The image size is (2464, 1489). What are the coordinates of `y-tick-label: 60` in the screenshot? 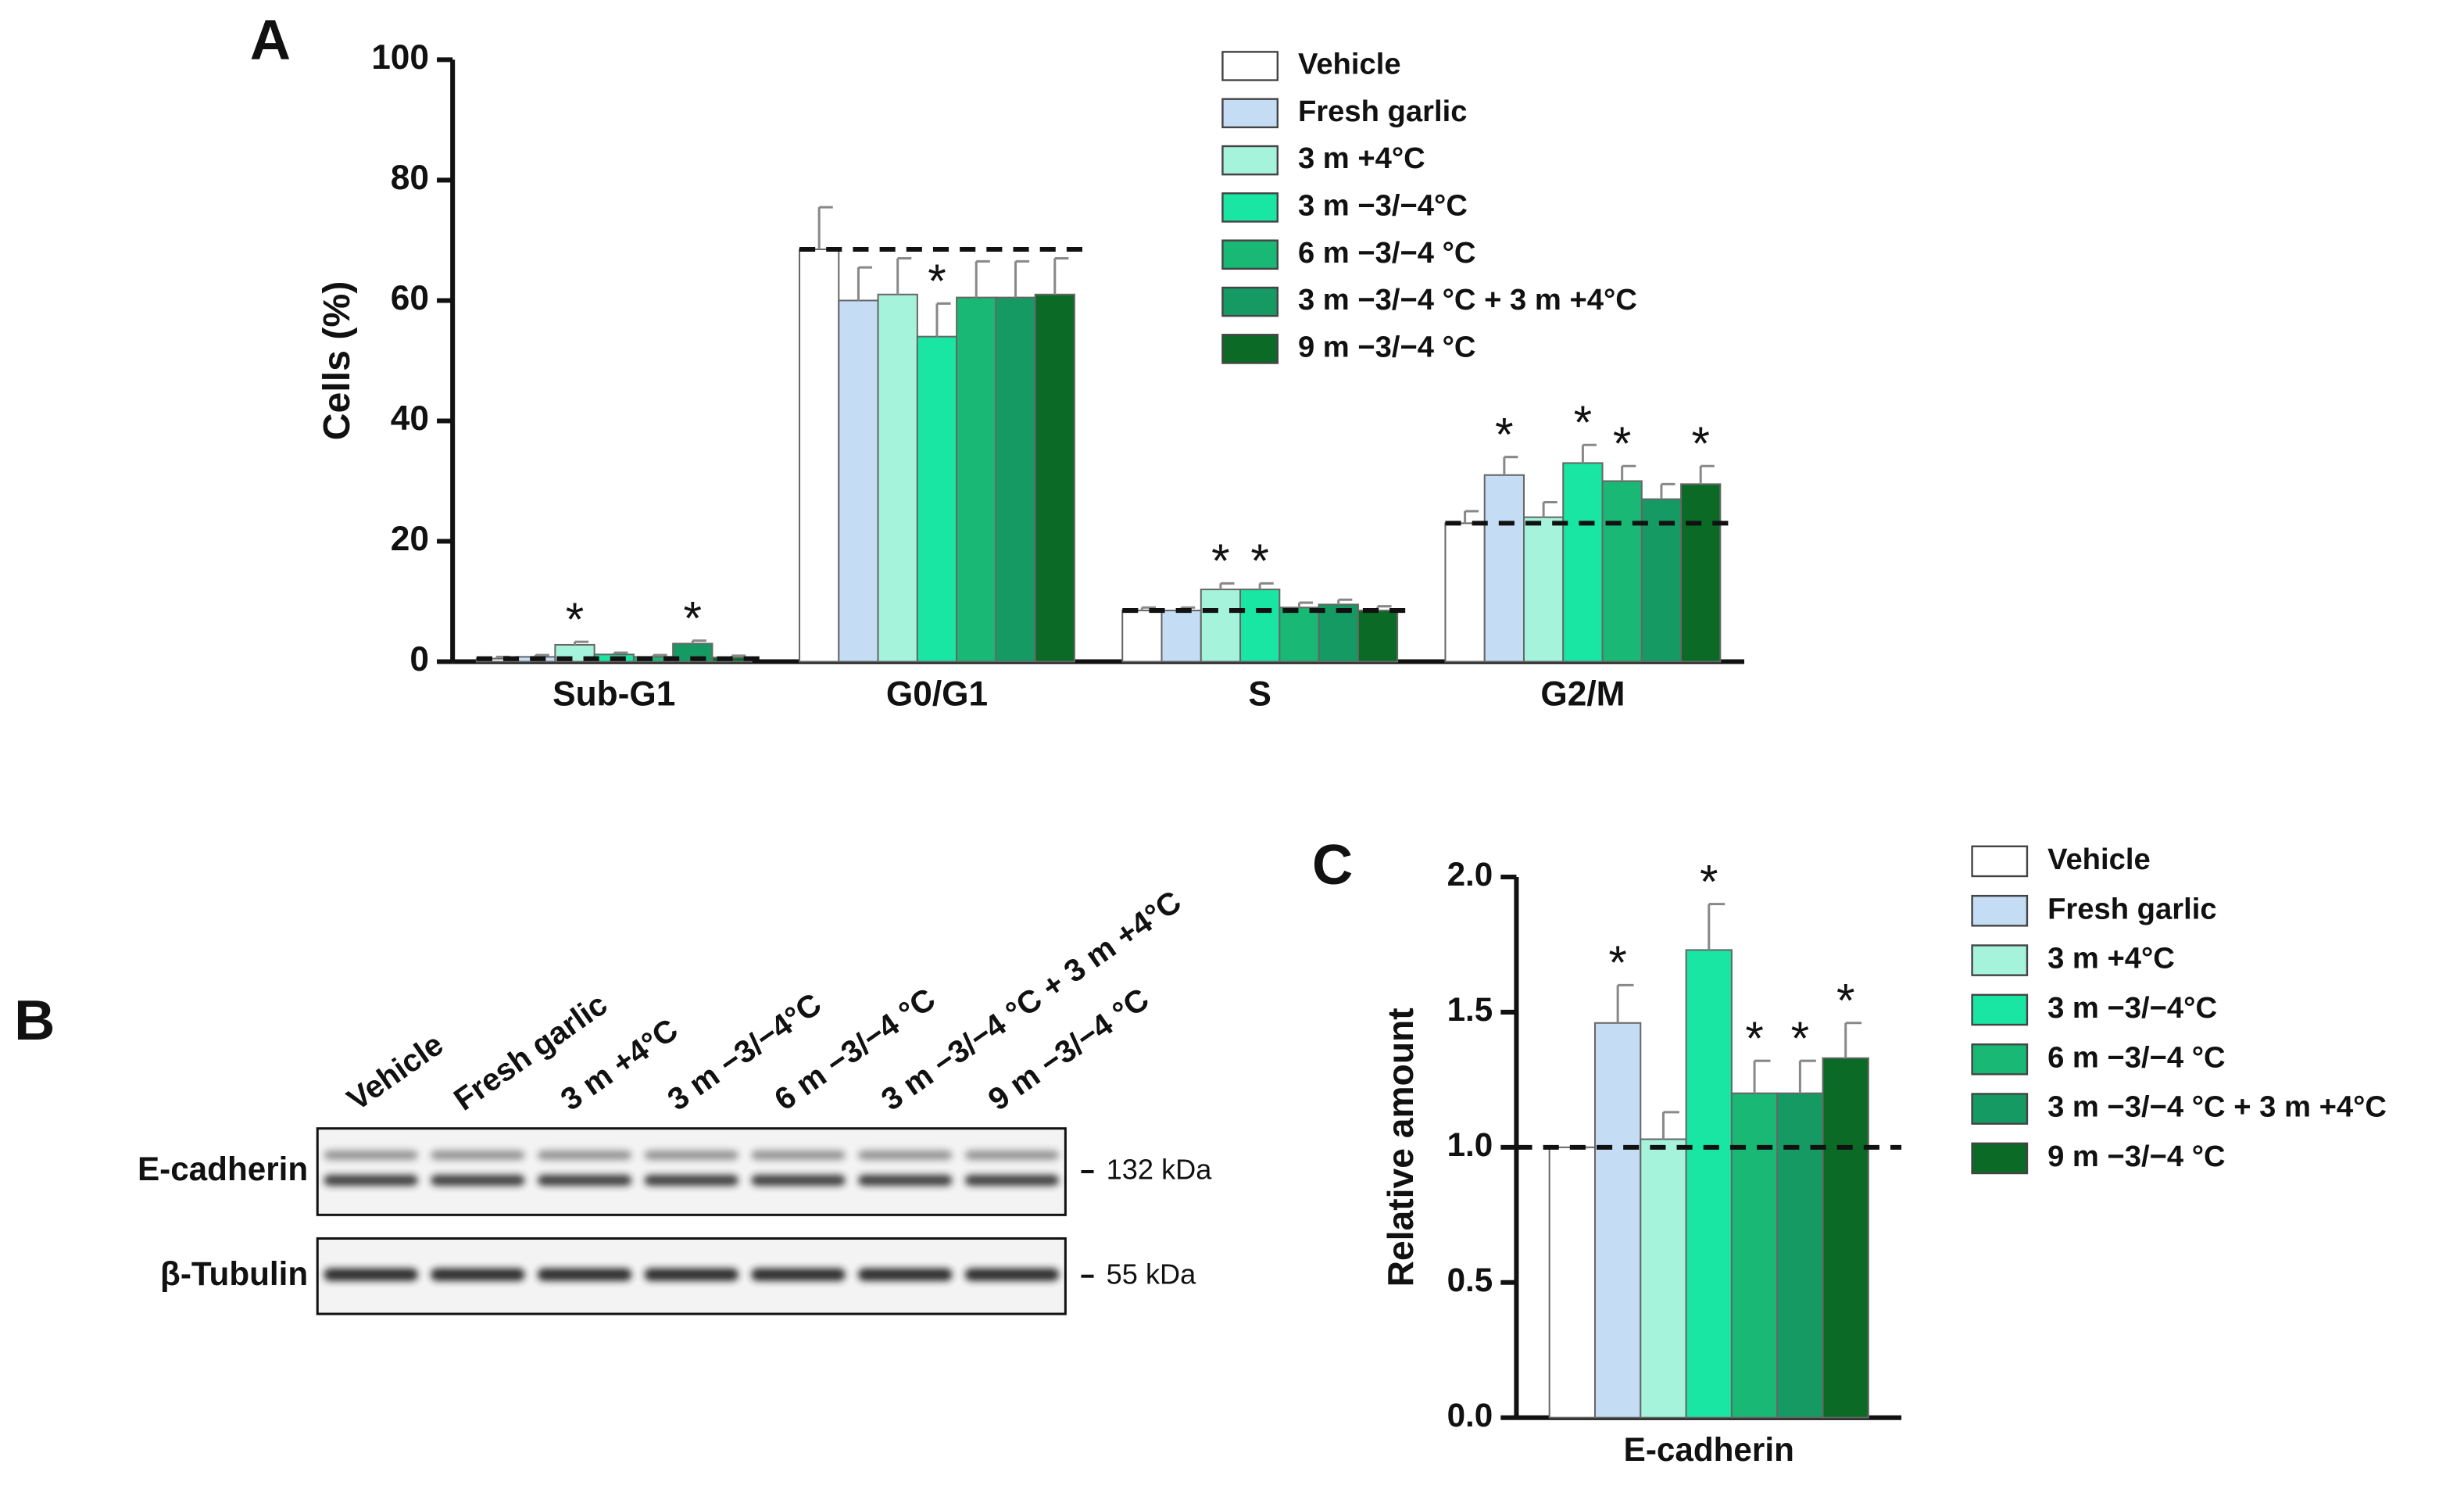 It's located at (410, 298).